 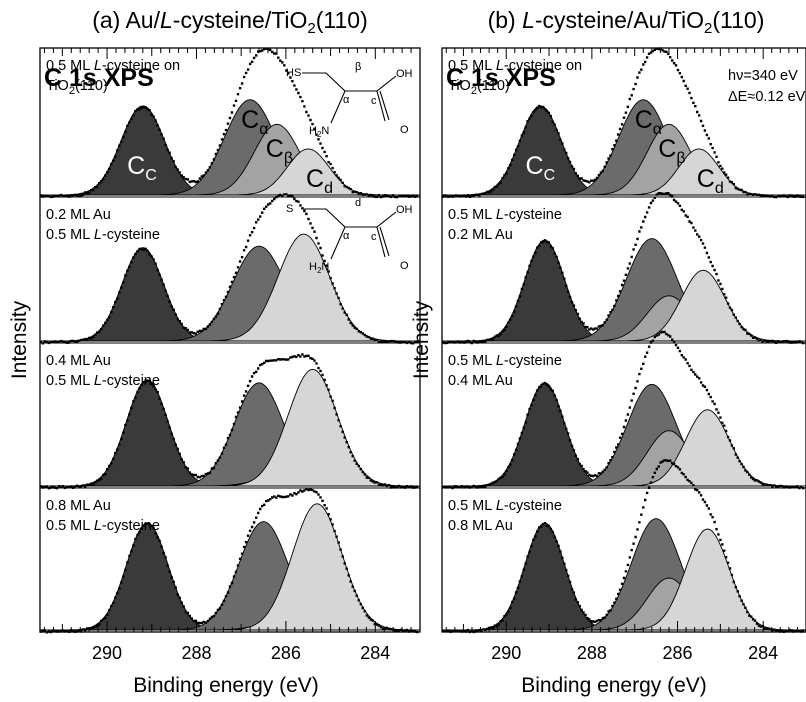 I want to click on spectrum-row: 0.5 ML L-cysteine 0.8 ML Au, so click(x=623, y=546).